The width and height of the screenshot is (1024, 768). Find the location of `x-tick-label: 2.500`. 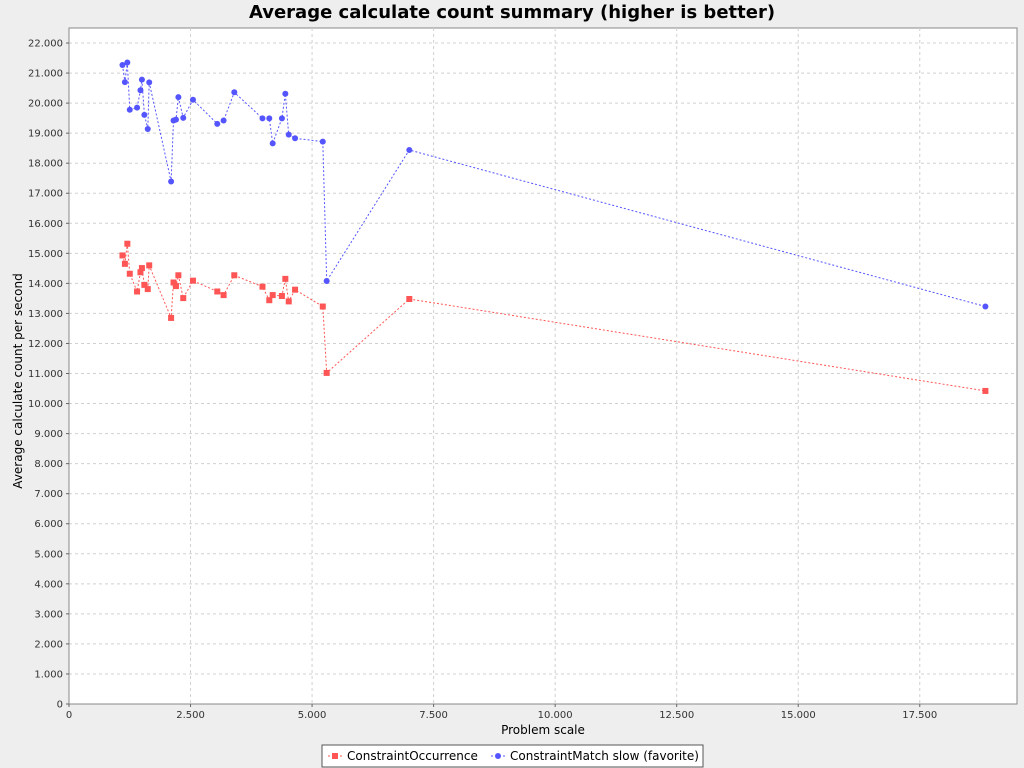

x-tick-label: 2.500 is located at coordinates (190, 715).